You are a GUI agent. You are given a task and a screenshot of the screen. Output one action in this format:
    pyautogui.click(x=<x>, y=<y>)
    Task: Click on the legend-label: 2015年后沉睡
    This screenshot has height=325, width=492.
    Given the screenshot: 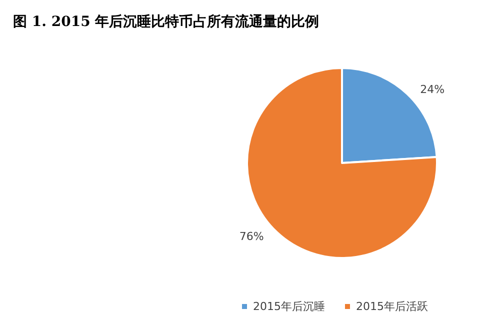 What is the action you would take?
    pyautogui.click(x=289, y=306)
    